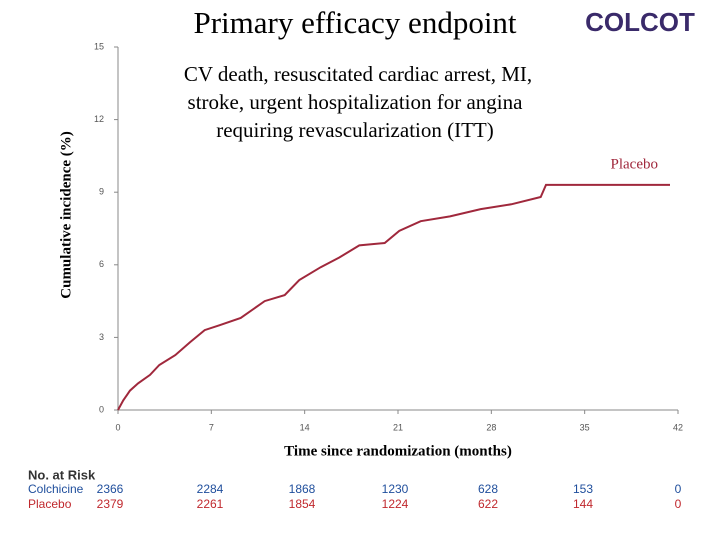  I want to click on y-tick-label: 3, so click(101, 337).